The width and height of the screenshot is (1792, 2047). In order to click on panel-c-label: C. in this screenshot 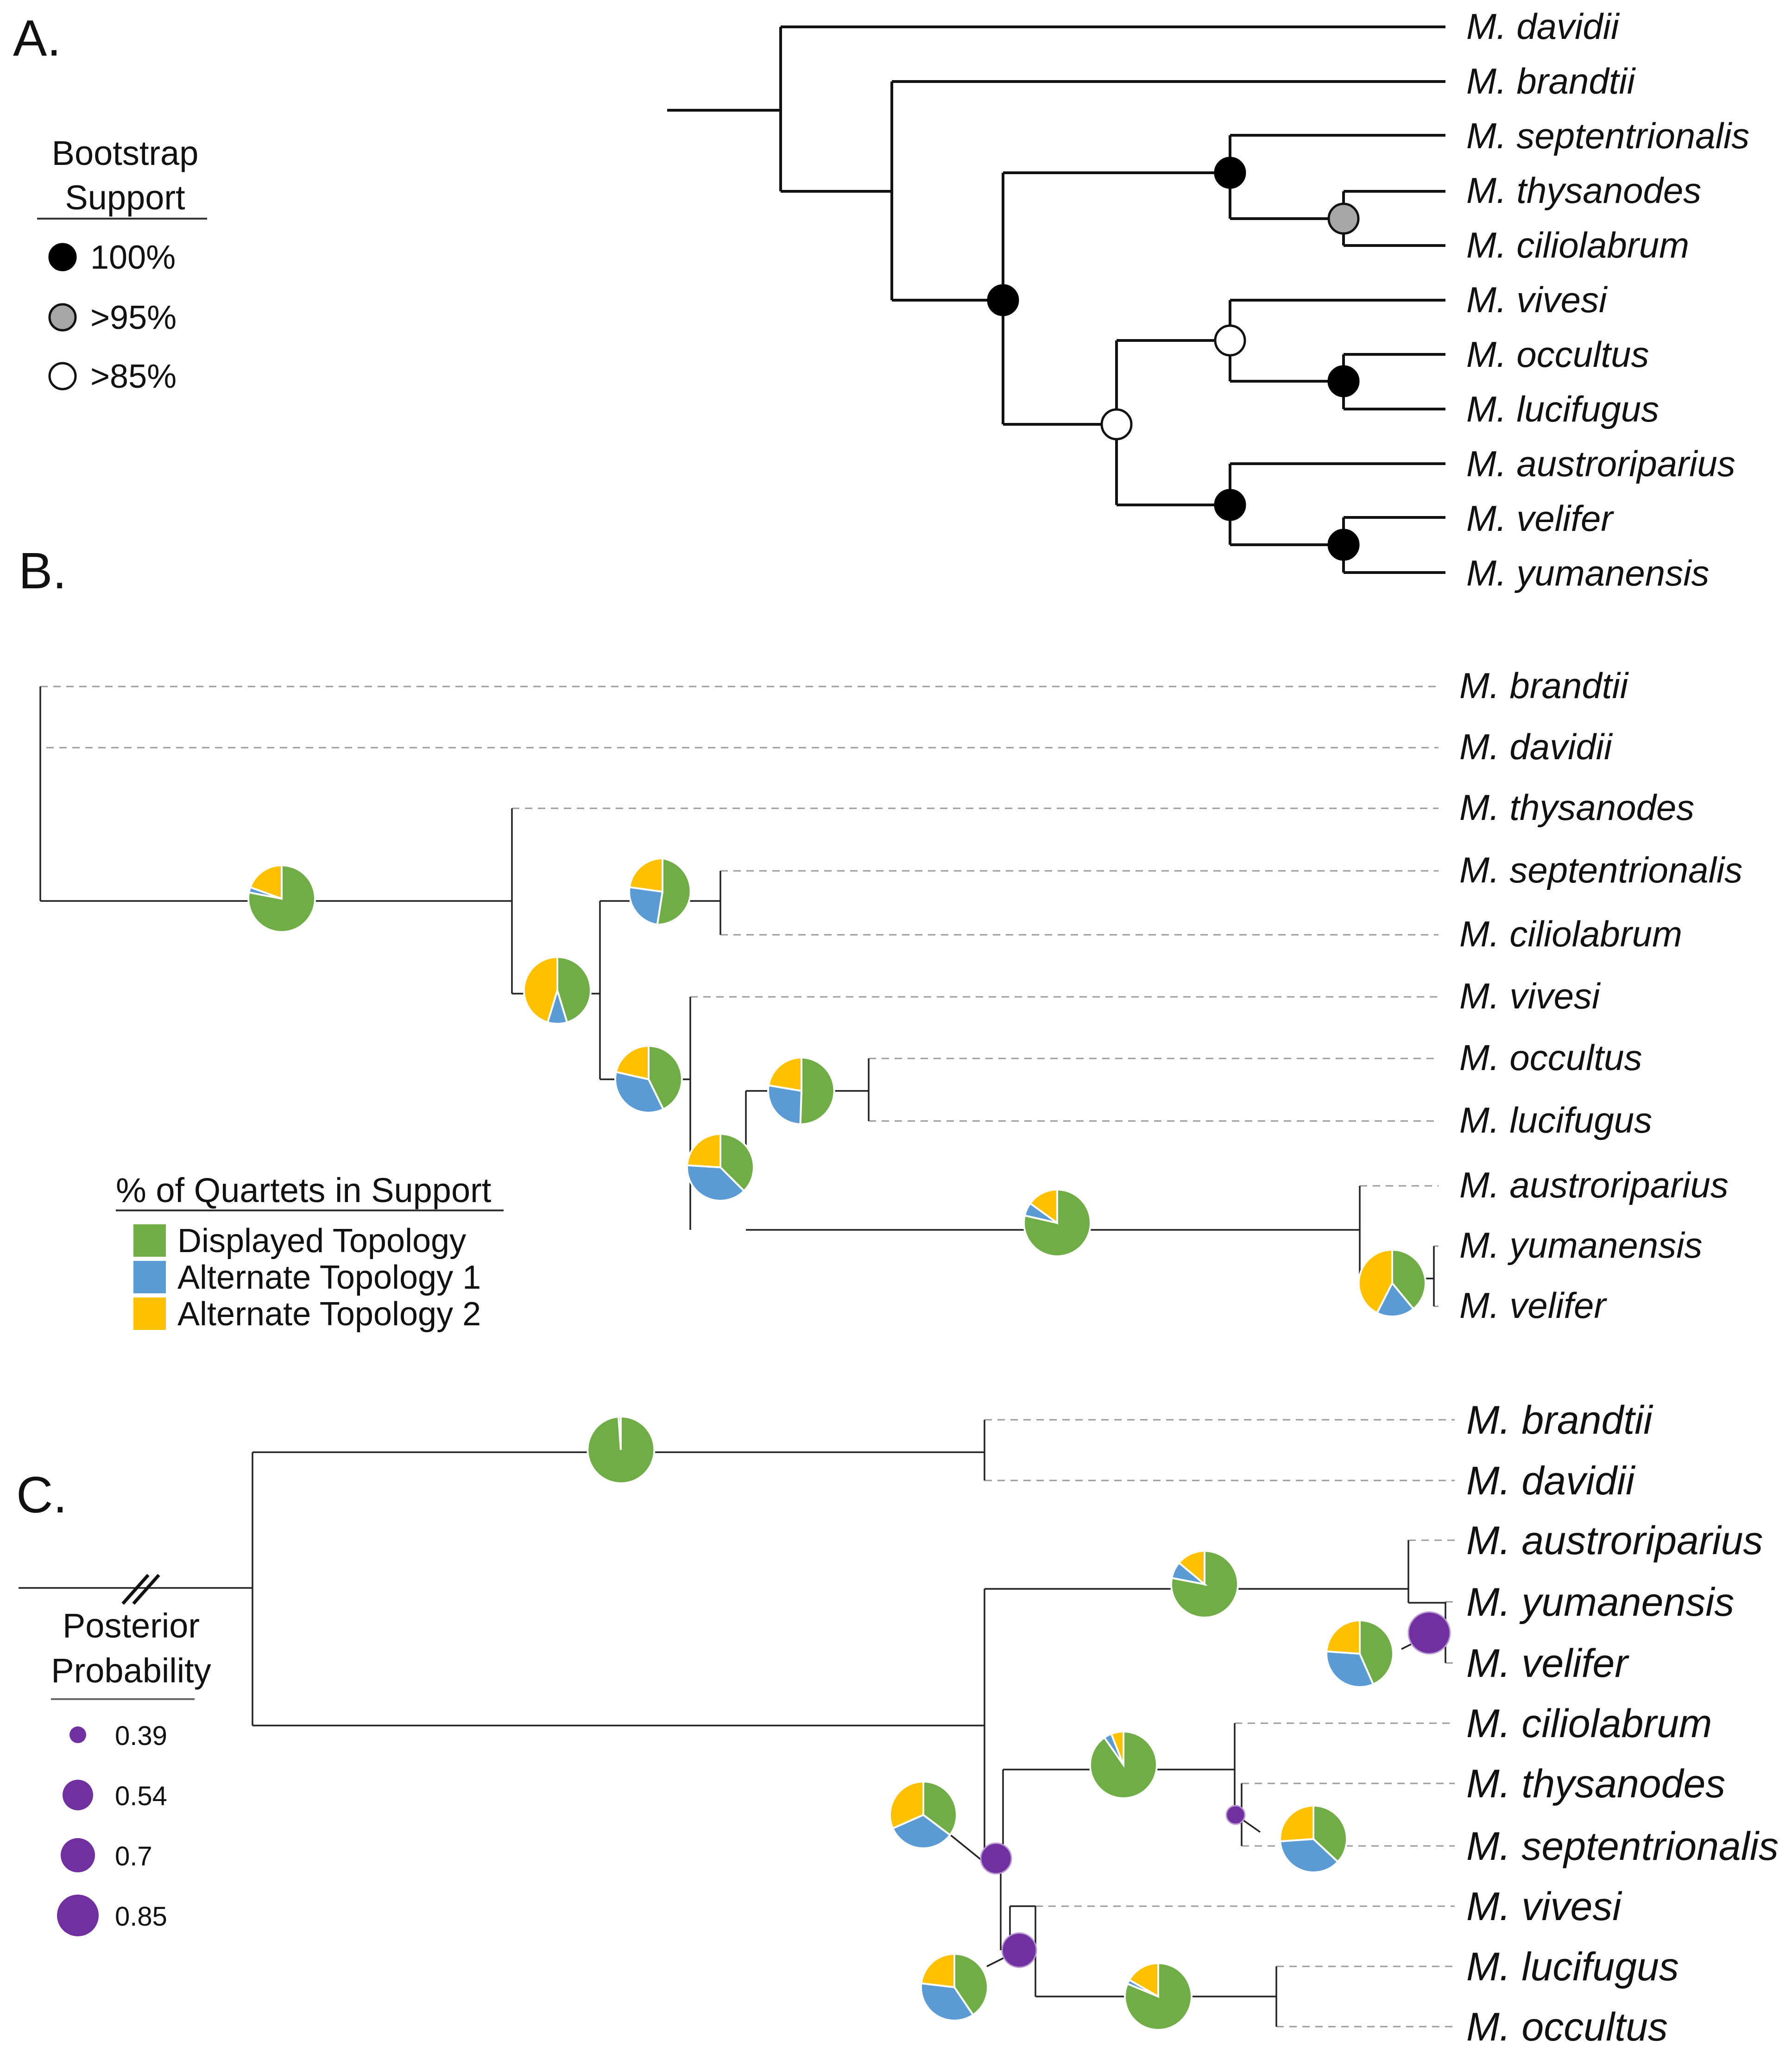, I will do `click(41, 1495)`.